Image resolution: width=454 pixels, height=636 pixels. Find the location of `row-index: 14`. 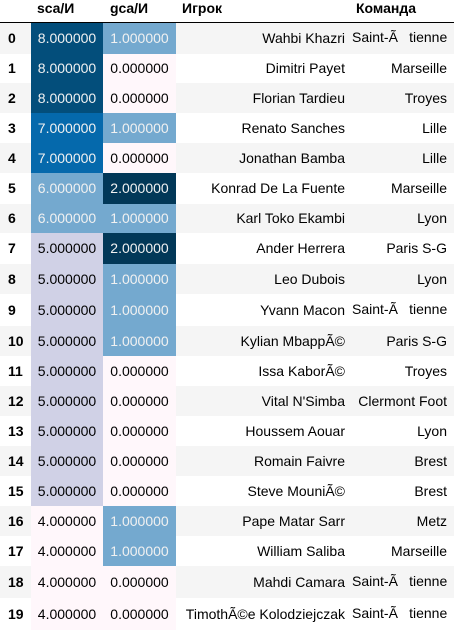

row-index: 14 is located at coordinates (15, 460).